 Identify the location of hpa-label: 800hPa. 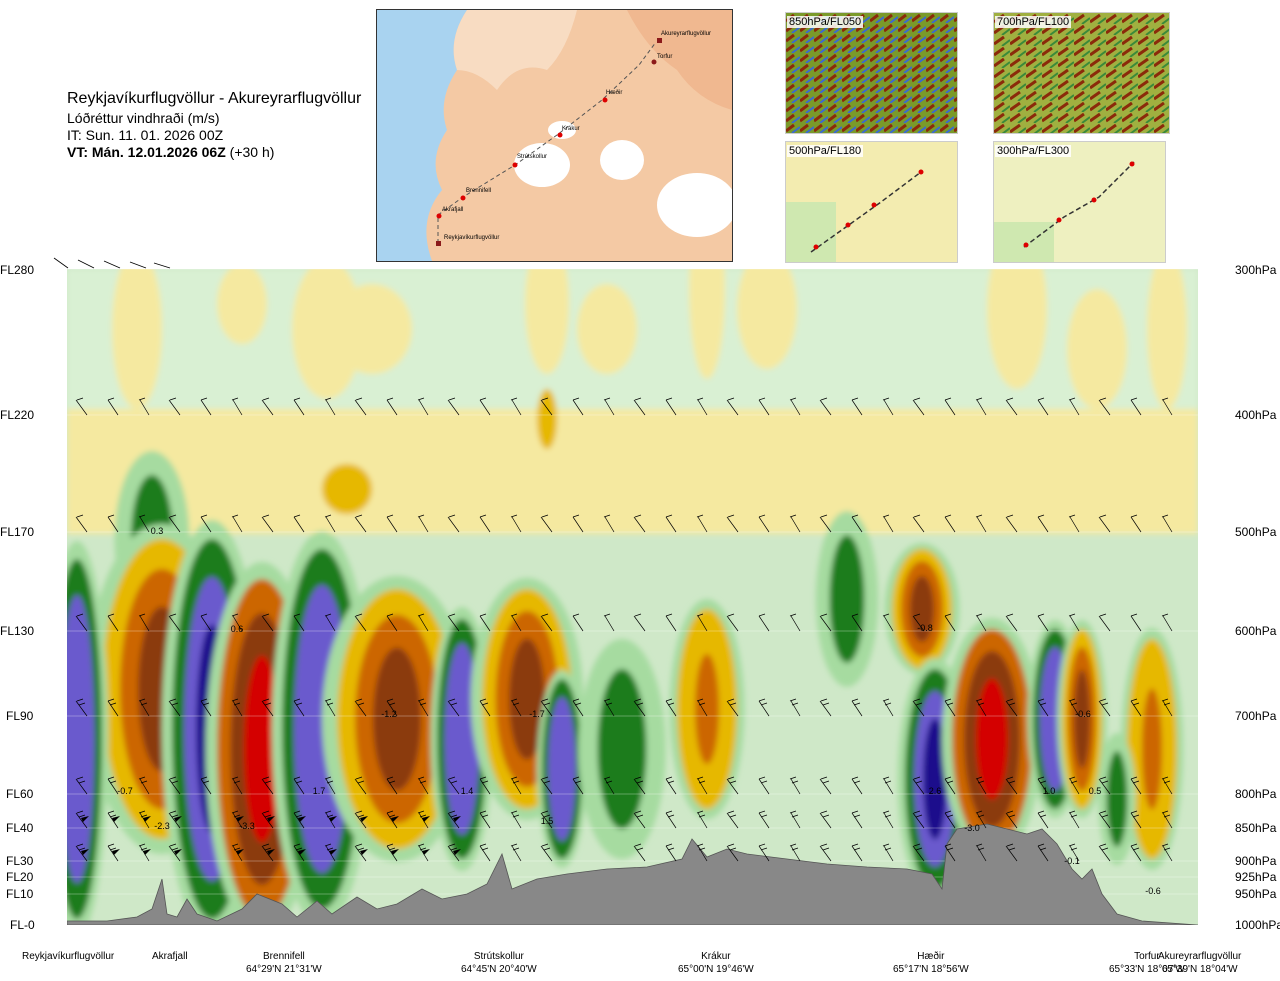
(1256, 794).